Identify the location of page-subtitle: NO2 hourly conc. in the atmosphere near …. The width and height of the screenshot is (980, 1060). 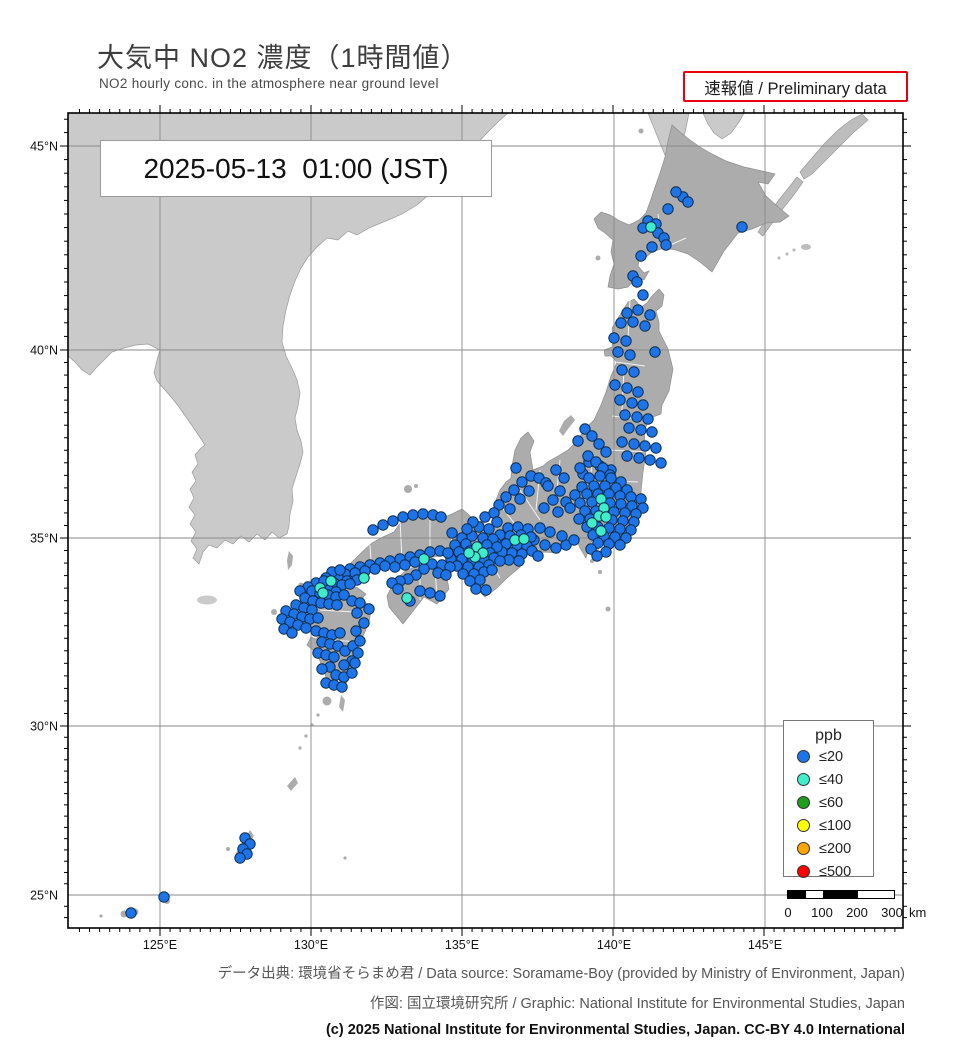
(269, 83).